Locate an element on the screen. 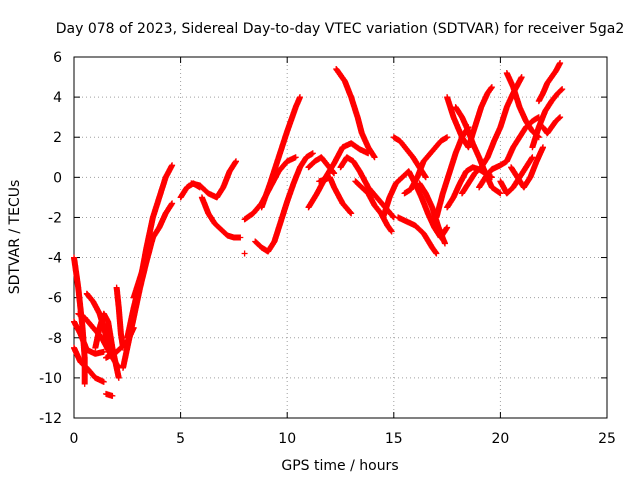  y-tick-label: -2 is located at coordinates (55, 218).